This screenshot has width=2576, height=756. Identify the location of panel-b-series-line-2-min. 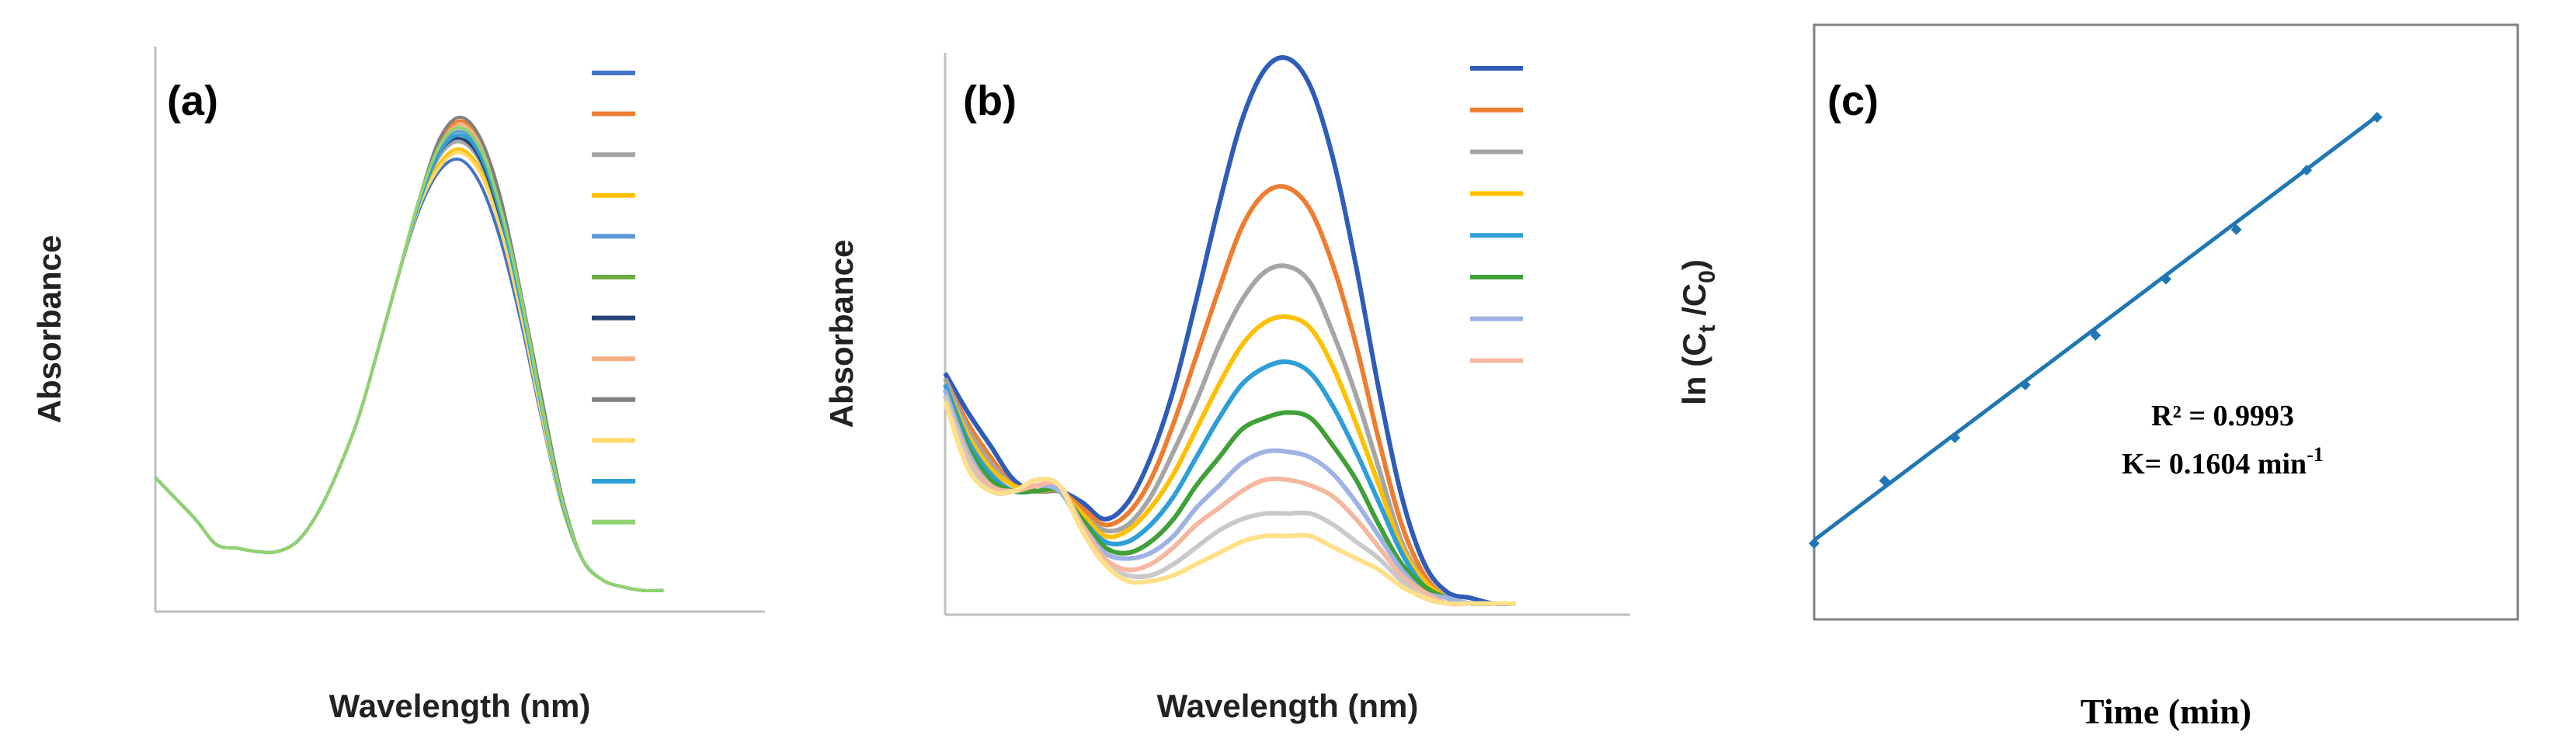
(1229, 460).